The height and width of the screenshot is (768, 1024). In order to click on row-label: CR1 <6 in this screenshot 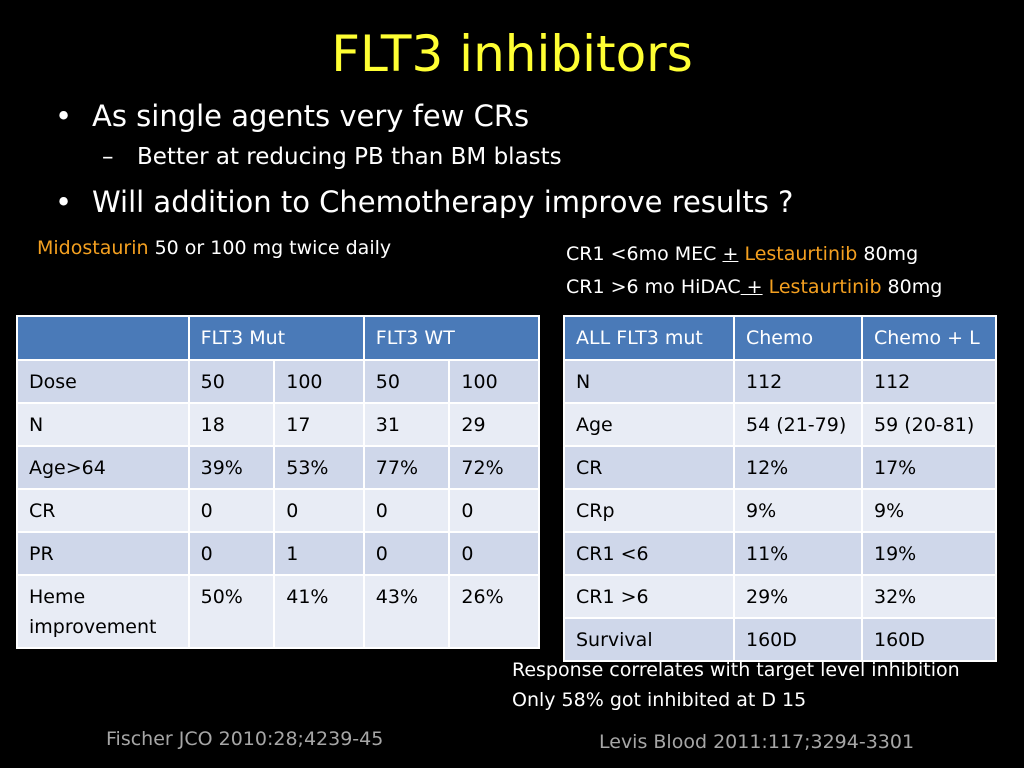, I will do `click(649, 553)`.